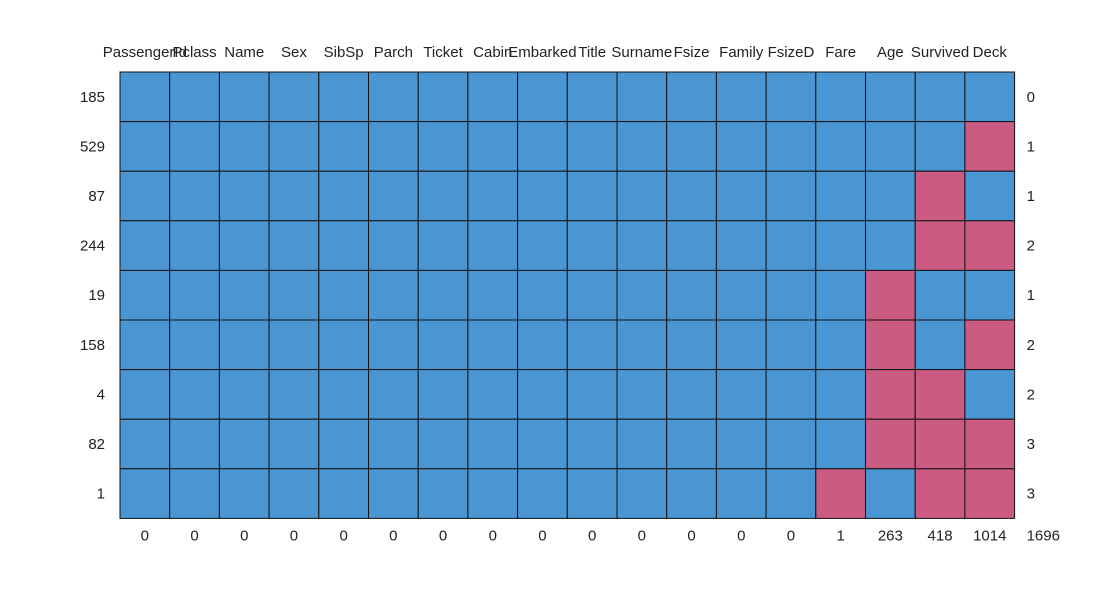 This screenshot has height=589, width=1112. I want to click on column-total-label: 263, so click(890, 535).